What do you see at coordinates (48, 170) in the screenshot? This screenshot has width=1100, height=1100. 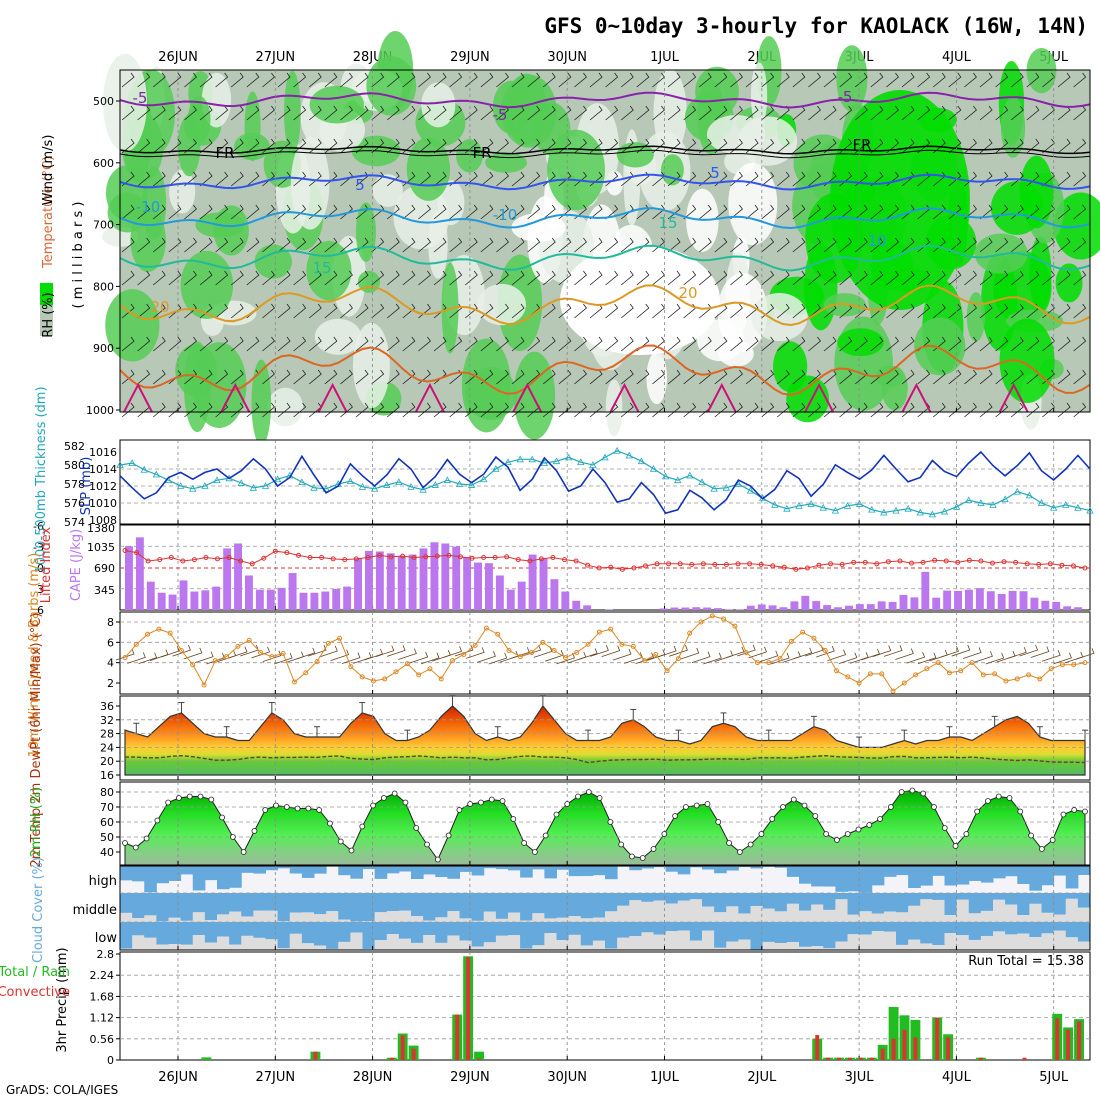 I see `p1-ylabel-wind: Wind (m/s)` at bounding box center [48, 170].